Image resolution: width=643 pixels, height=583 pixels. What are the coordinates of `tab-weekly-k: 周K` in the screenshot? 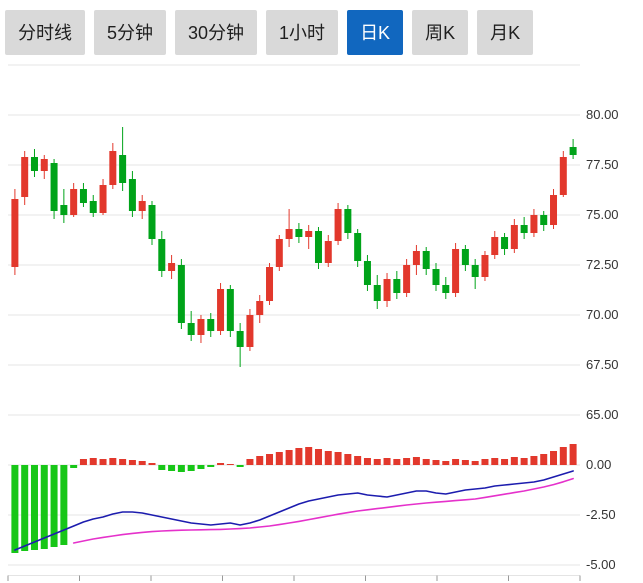 It's located at (440, 32).